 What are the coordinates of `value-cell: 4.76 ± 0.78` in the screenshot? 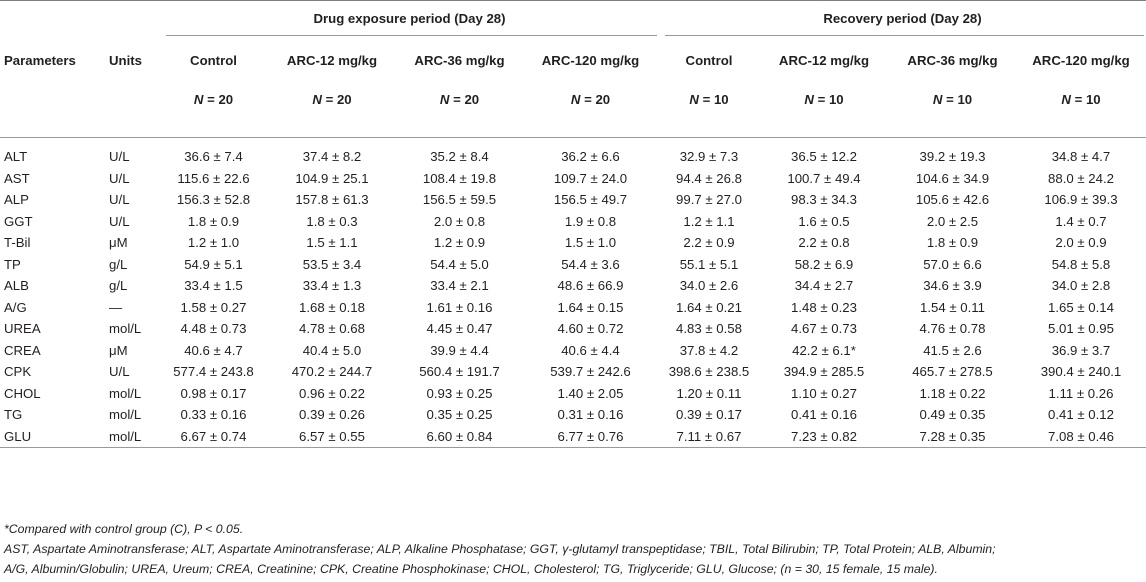 It's located at (952, 329).